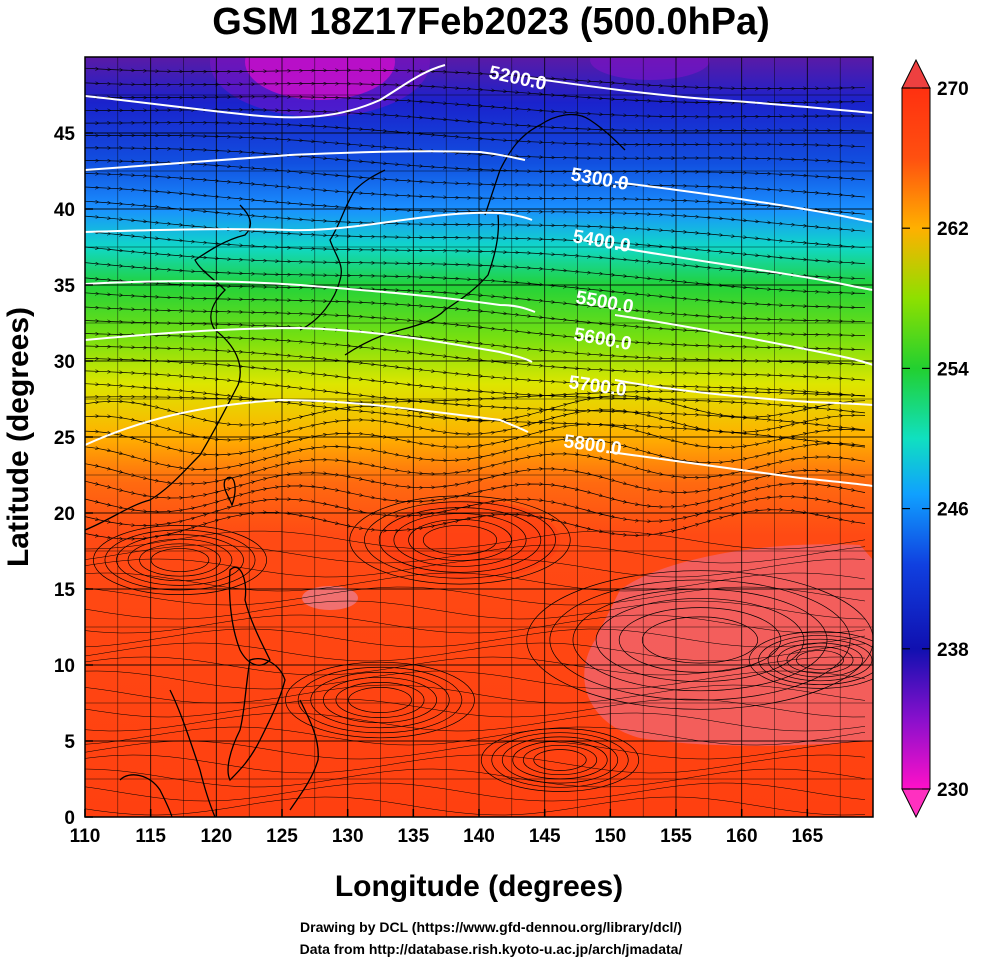  Describe the element at coordinates (64, 362) in the screenshot. I see `y-tick-label: 30` at that location.